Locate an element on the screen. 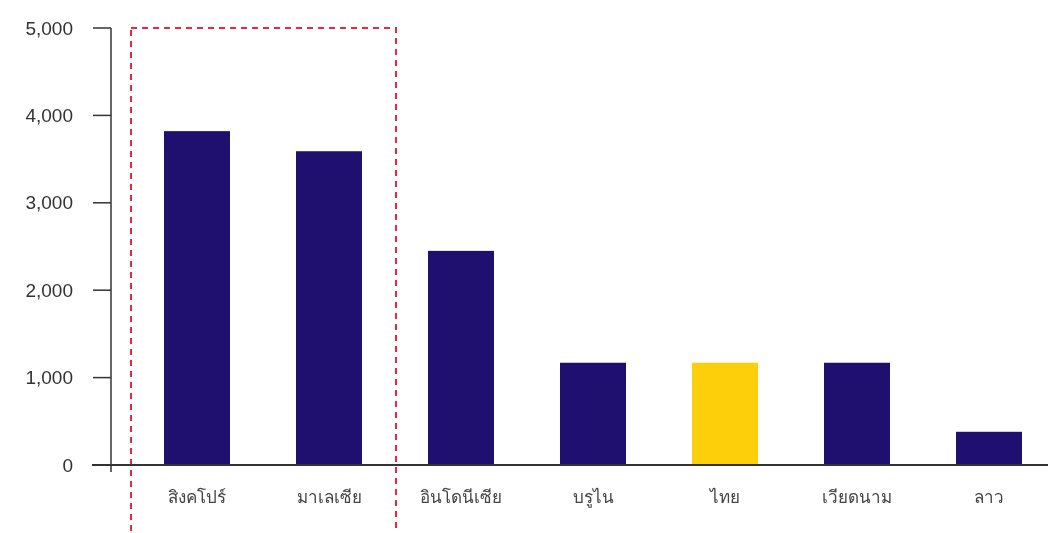 The width and height of the screenshot is (1048, 533). x-tick-label: เวียดนาม is located at coordinates (857, 497).